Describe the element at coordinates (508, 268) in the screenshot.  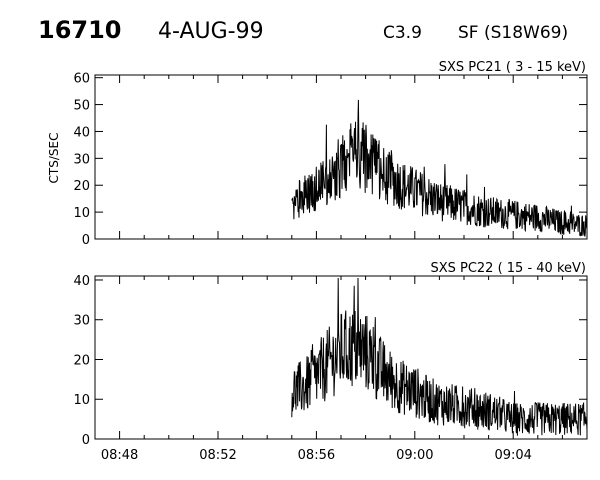
I see `panel-title: SXS PC22 ( 15 - 40 keV)` at that location.